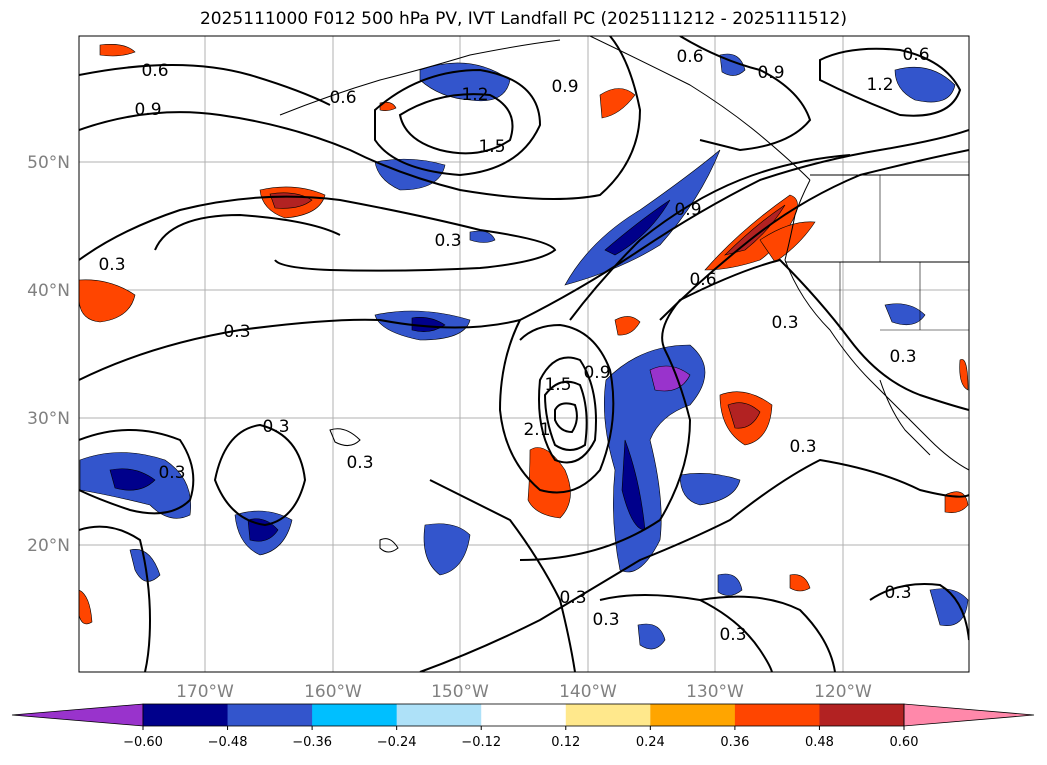 This screenshot has height=765, width=1047. I want to click on lat-label: 20°N, so click(48, 546).